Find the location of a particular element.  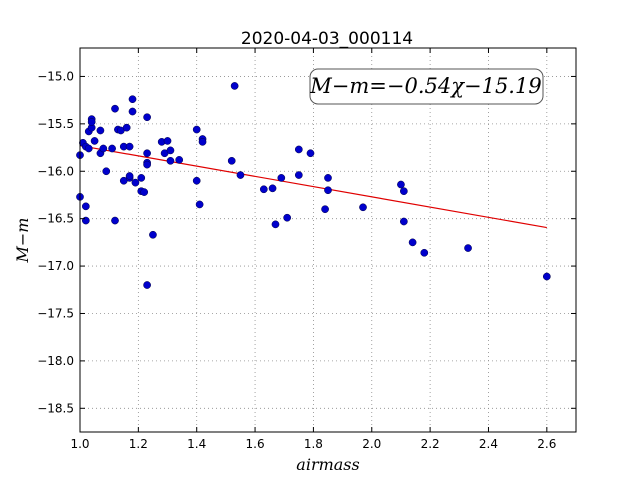

y-tick-label: −16.0 is located at coordinates (55, 171).